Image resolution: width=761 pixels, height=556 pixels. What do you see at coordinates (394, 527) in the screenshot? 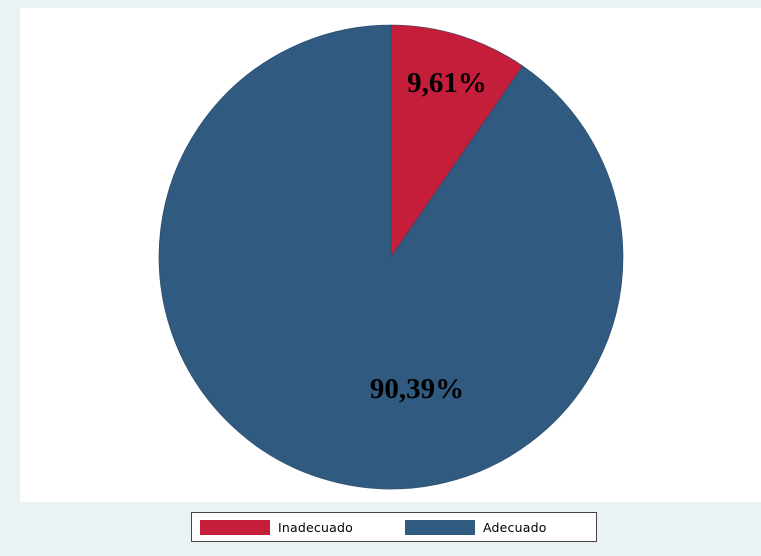
I see `legend: Inadecuado Adecuado` at bounding box center [394, 527].